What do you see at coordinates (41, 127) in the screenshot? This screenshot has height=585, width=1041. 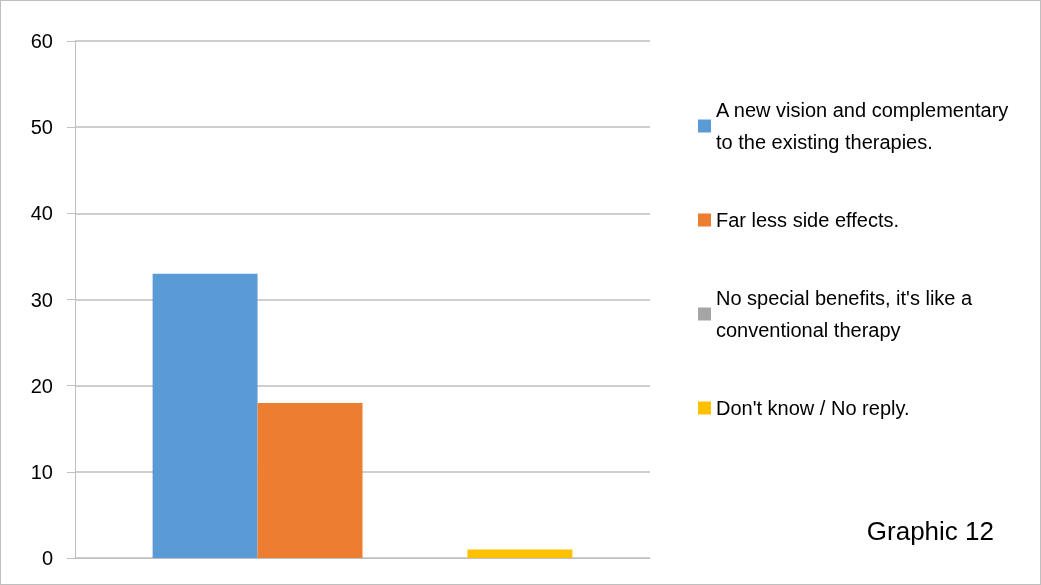 I see `y-tick-label: 50` at bounding box center [41, 127].